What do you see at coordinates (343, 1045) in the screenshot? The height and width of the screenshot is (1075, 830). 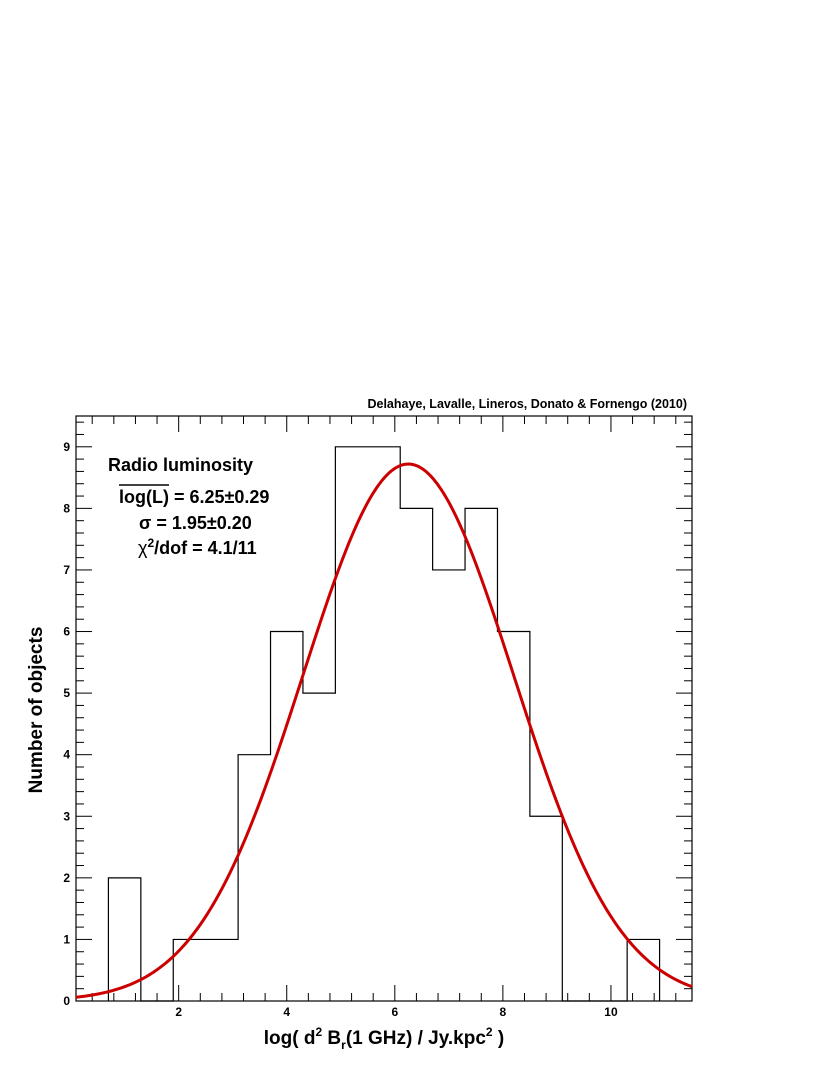 I see `xlabel-sub1: r` at bounding box center [343, 1045].